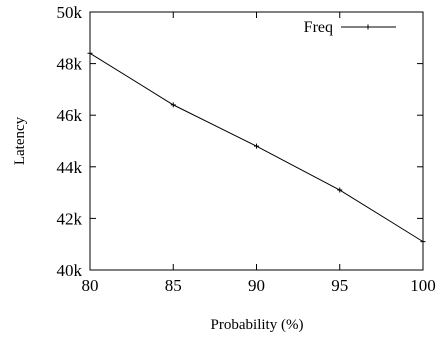 The height and width of the screenshot is (338, 441). I want to click on y-tick-label: 50k, so click(70, 12).